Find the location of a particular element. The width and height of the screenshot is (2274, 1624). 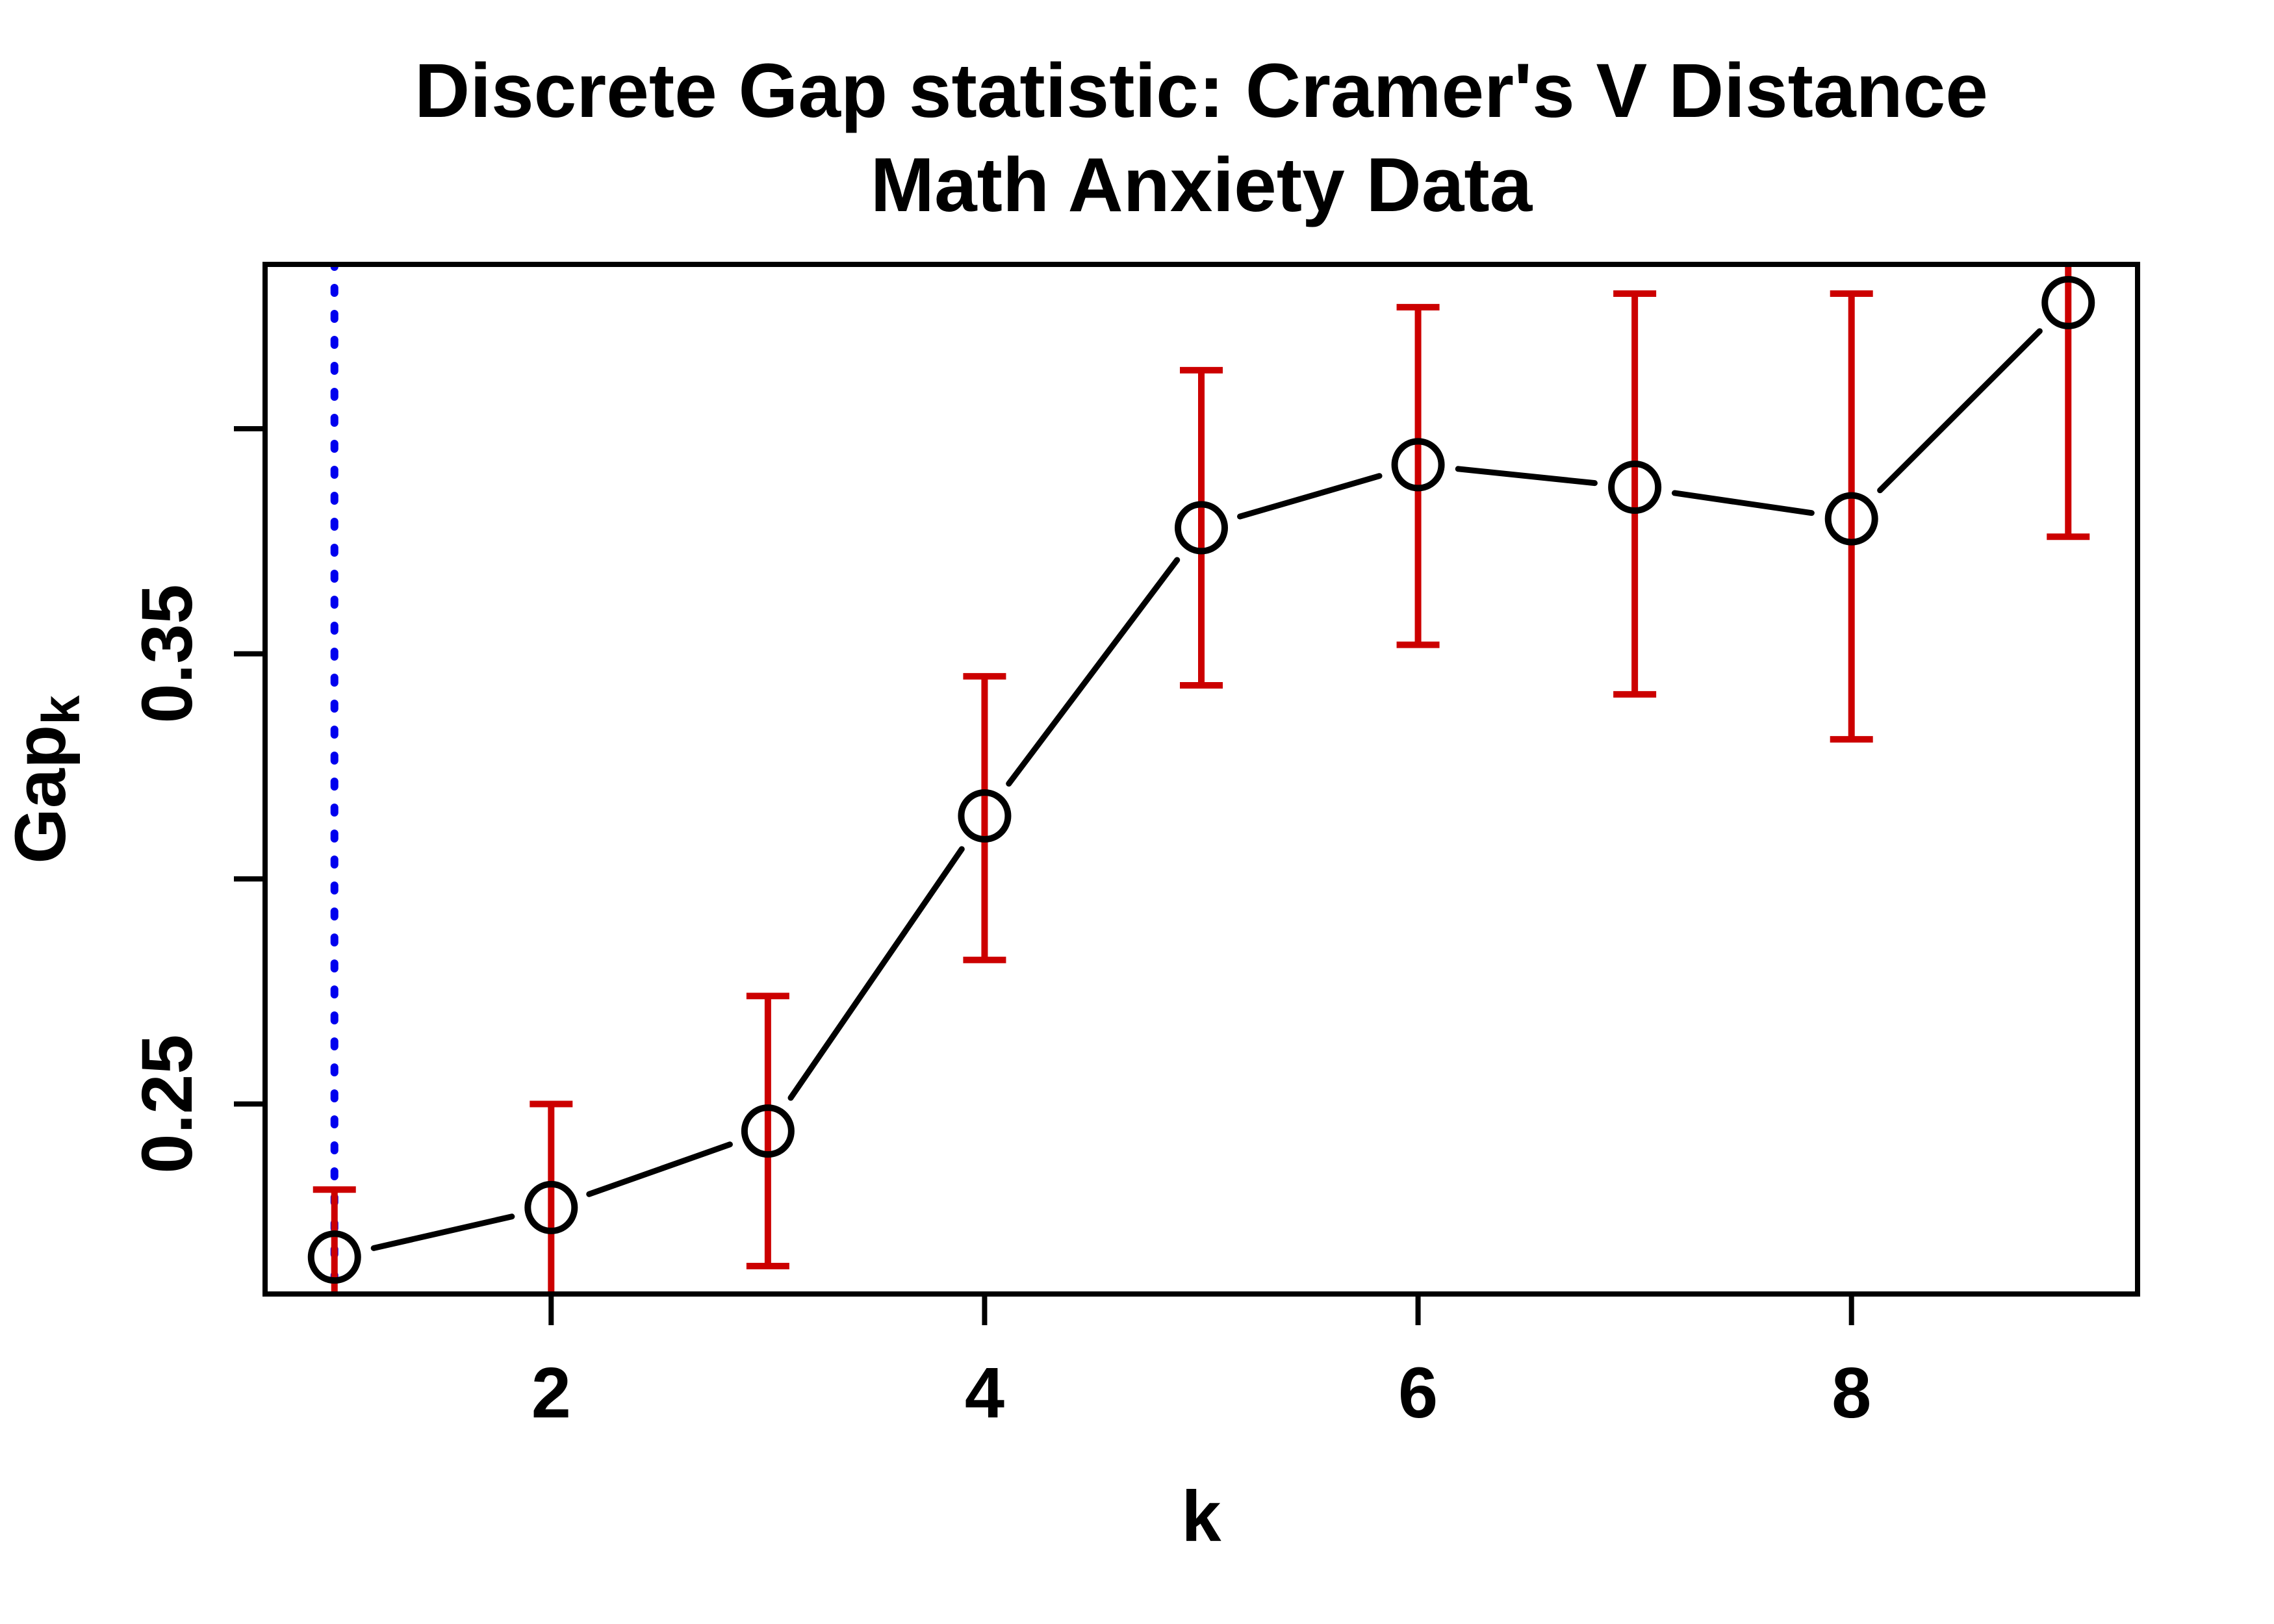

data-point-k8 is located at coordinates (1851, 519).